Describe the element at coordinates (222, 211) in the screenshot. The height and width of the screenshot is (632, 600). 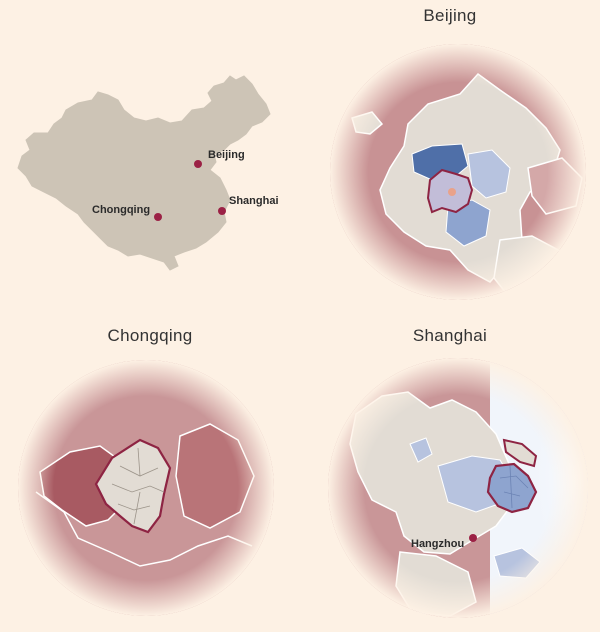
I see `shanghai-marker` at that location.